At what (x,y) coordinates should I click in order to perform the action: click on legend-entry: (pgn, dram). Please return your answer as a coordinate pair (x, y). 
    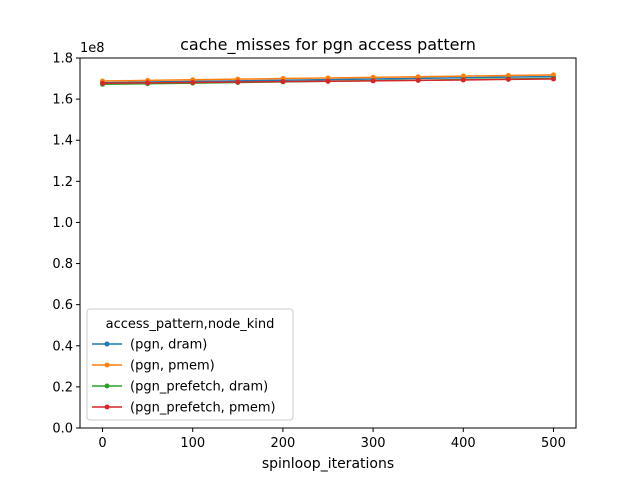
    Looking at the image, I should click on (149, 345).